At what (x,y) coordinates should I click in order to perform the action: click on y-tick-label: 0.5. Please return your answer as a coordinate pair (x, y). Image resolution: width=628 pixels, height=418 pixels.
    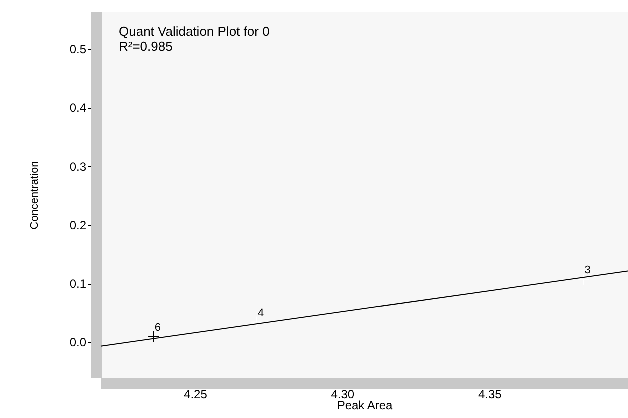
    Looking at the image, I should click on (78, 49).